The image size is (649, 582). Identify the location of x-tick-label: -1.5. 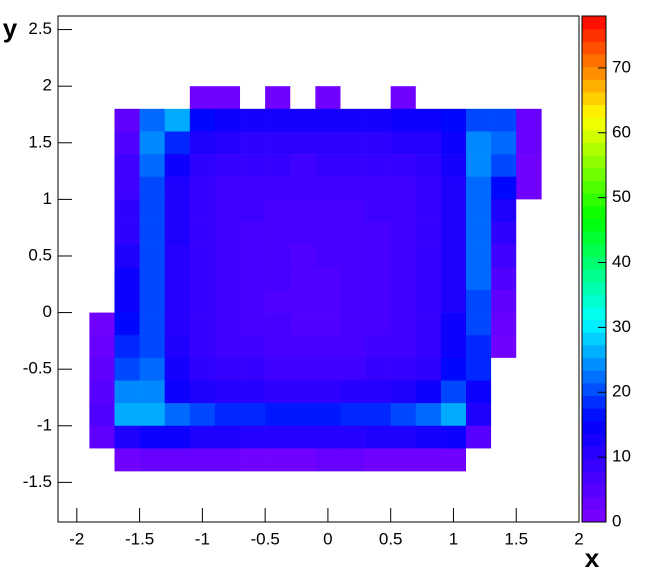
(139, 538).